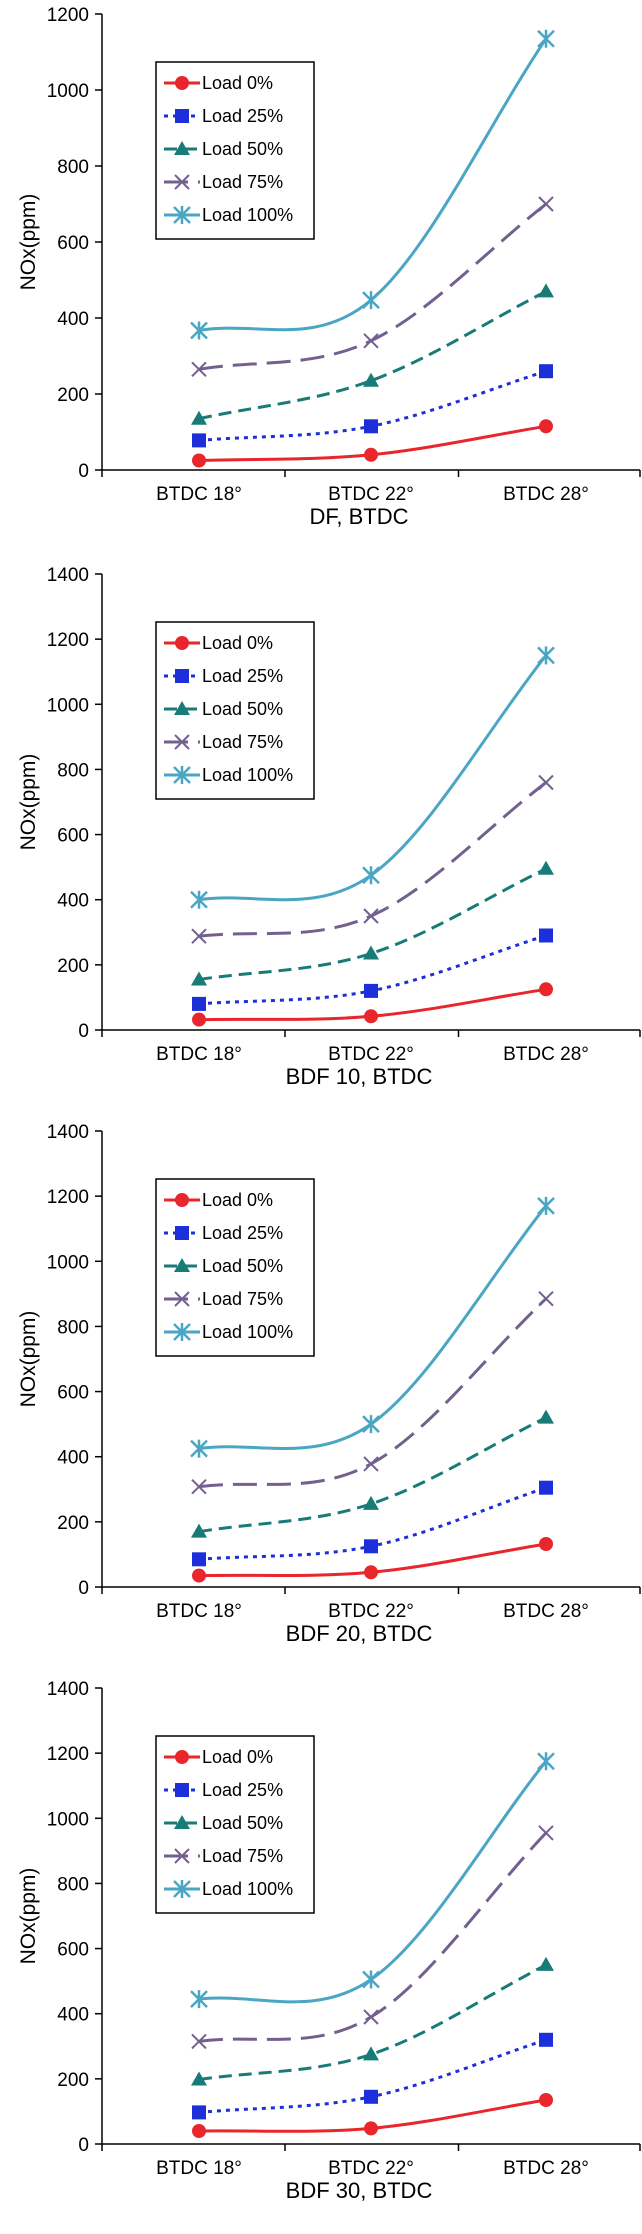 This screenshot has width=642, height=2234. I want to click on legend: Load 0% Load 25% Load 50% Load 75% Load 100%, so click(235, 710).